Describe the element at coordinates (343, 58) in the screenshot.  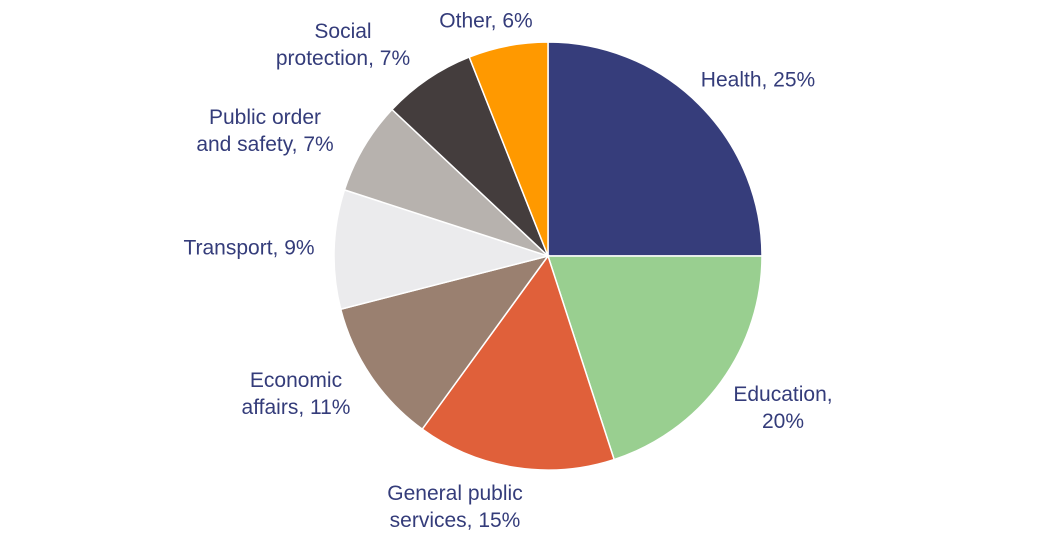
I see `pie-label-line: protection, 7%` at that location.